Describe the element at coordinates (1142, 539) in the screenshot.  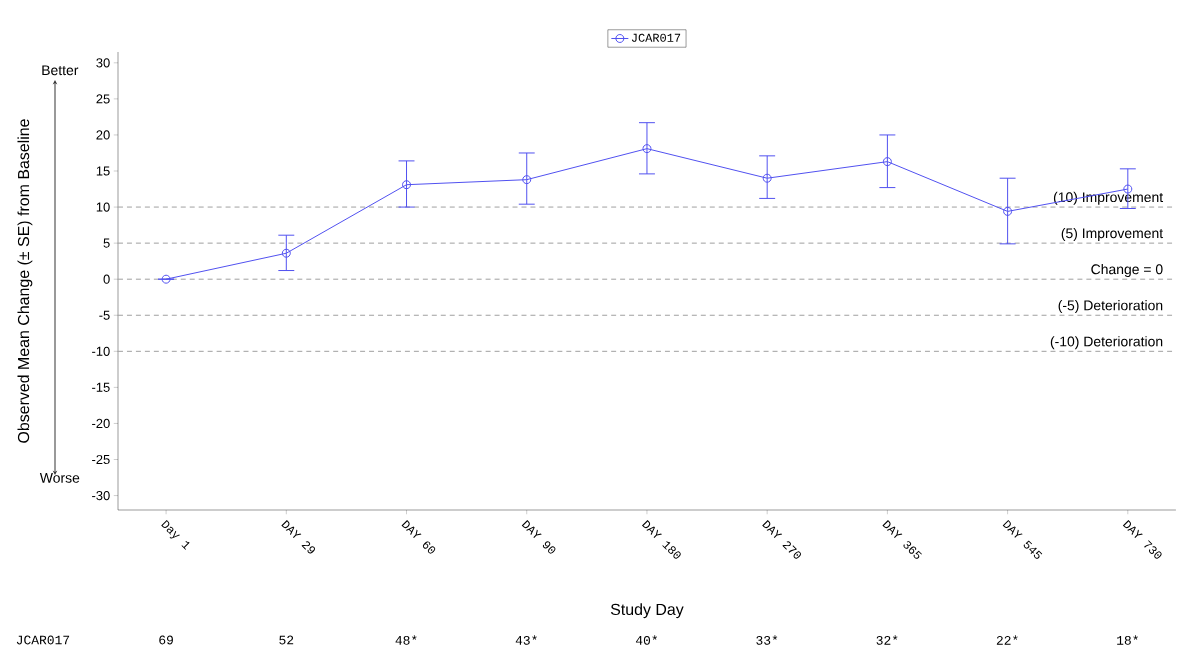
I see `x-tick-label: DAY 730` at that location.